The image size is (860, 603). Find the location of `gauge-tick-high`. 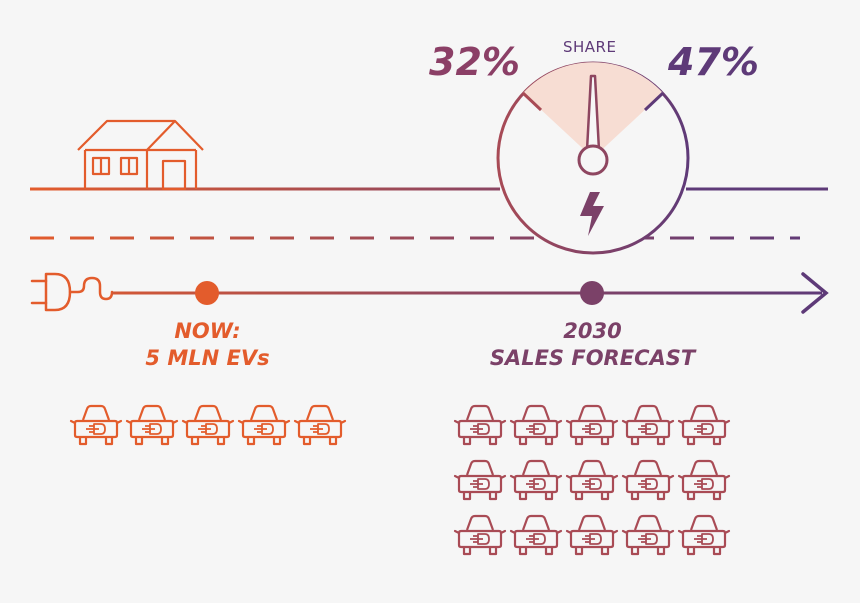

gauge-tick-high is located at coordinates (654, 101).